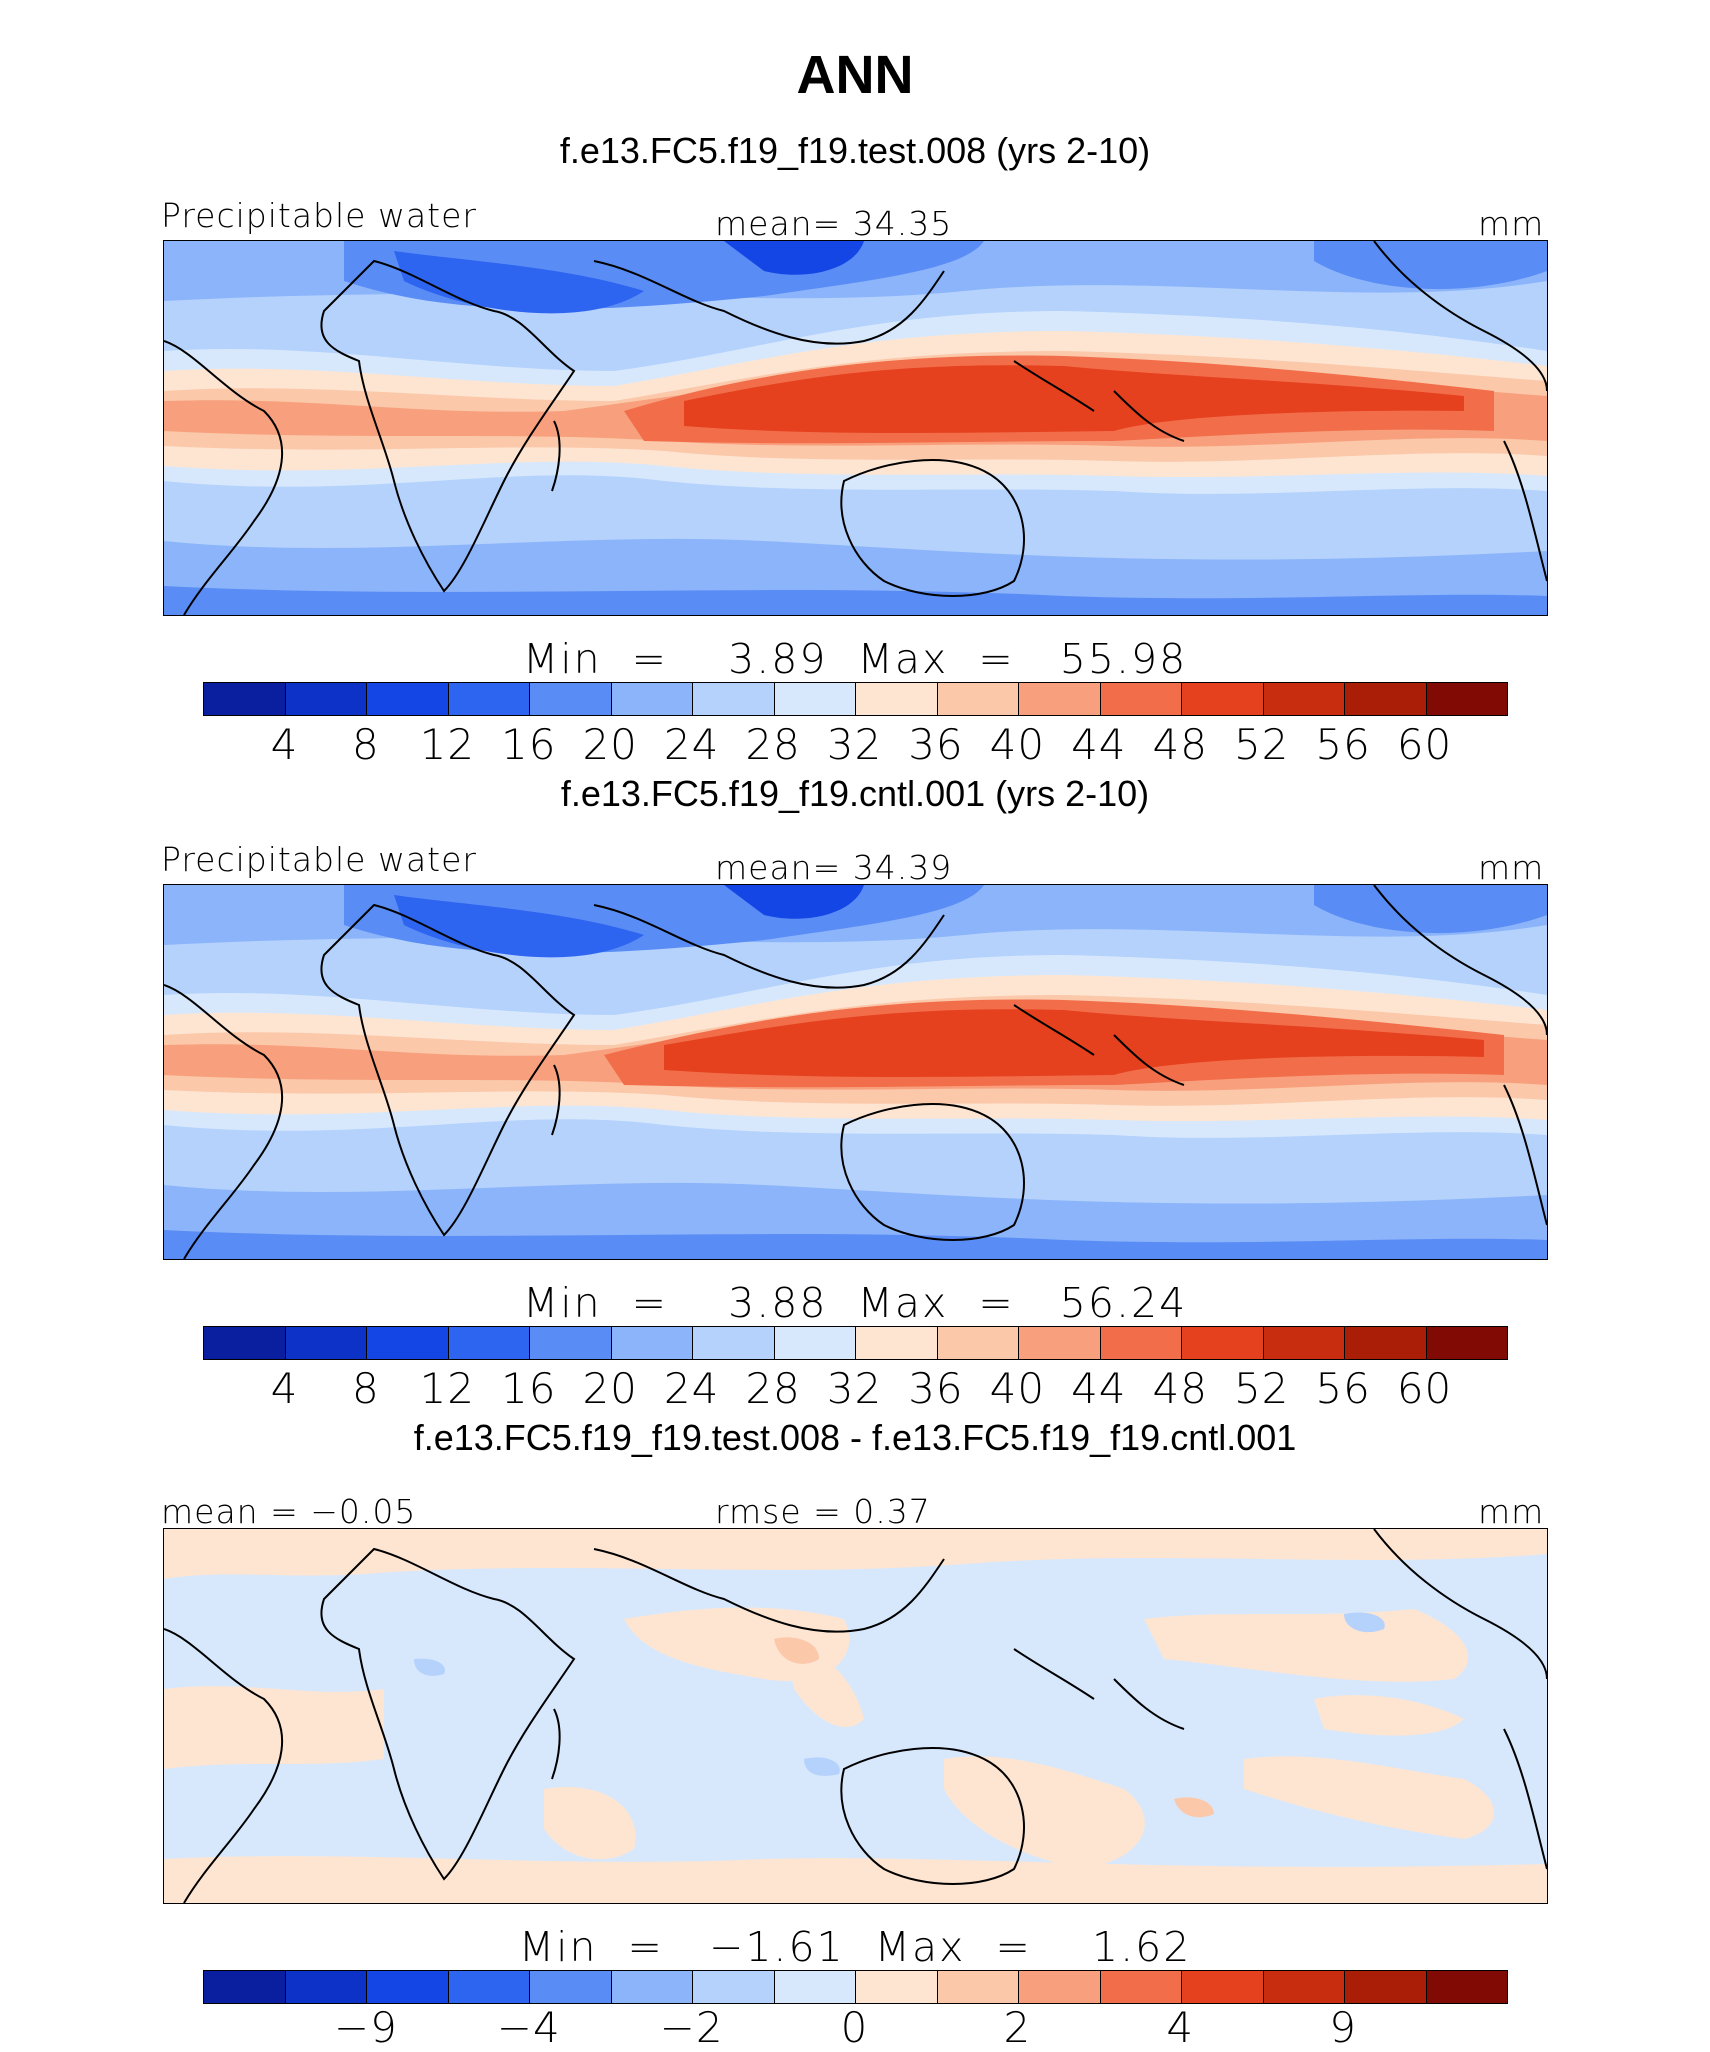 The height and width of the screenshot is (2052, 1710). I want to click on colorbar-tick-label: −9, so click(365, 2027).